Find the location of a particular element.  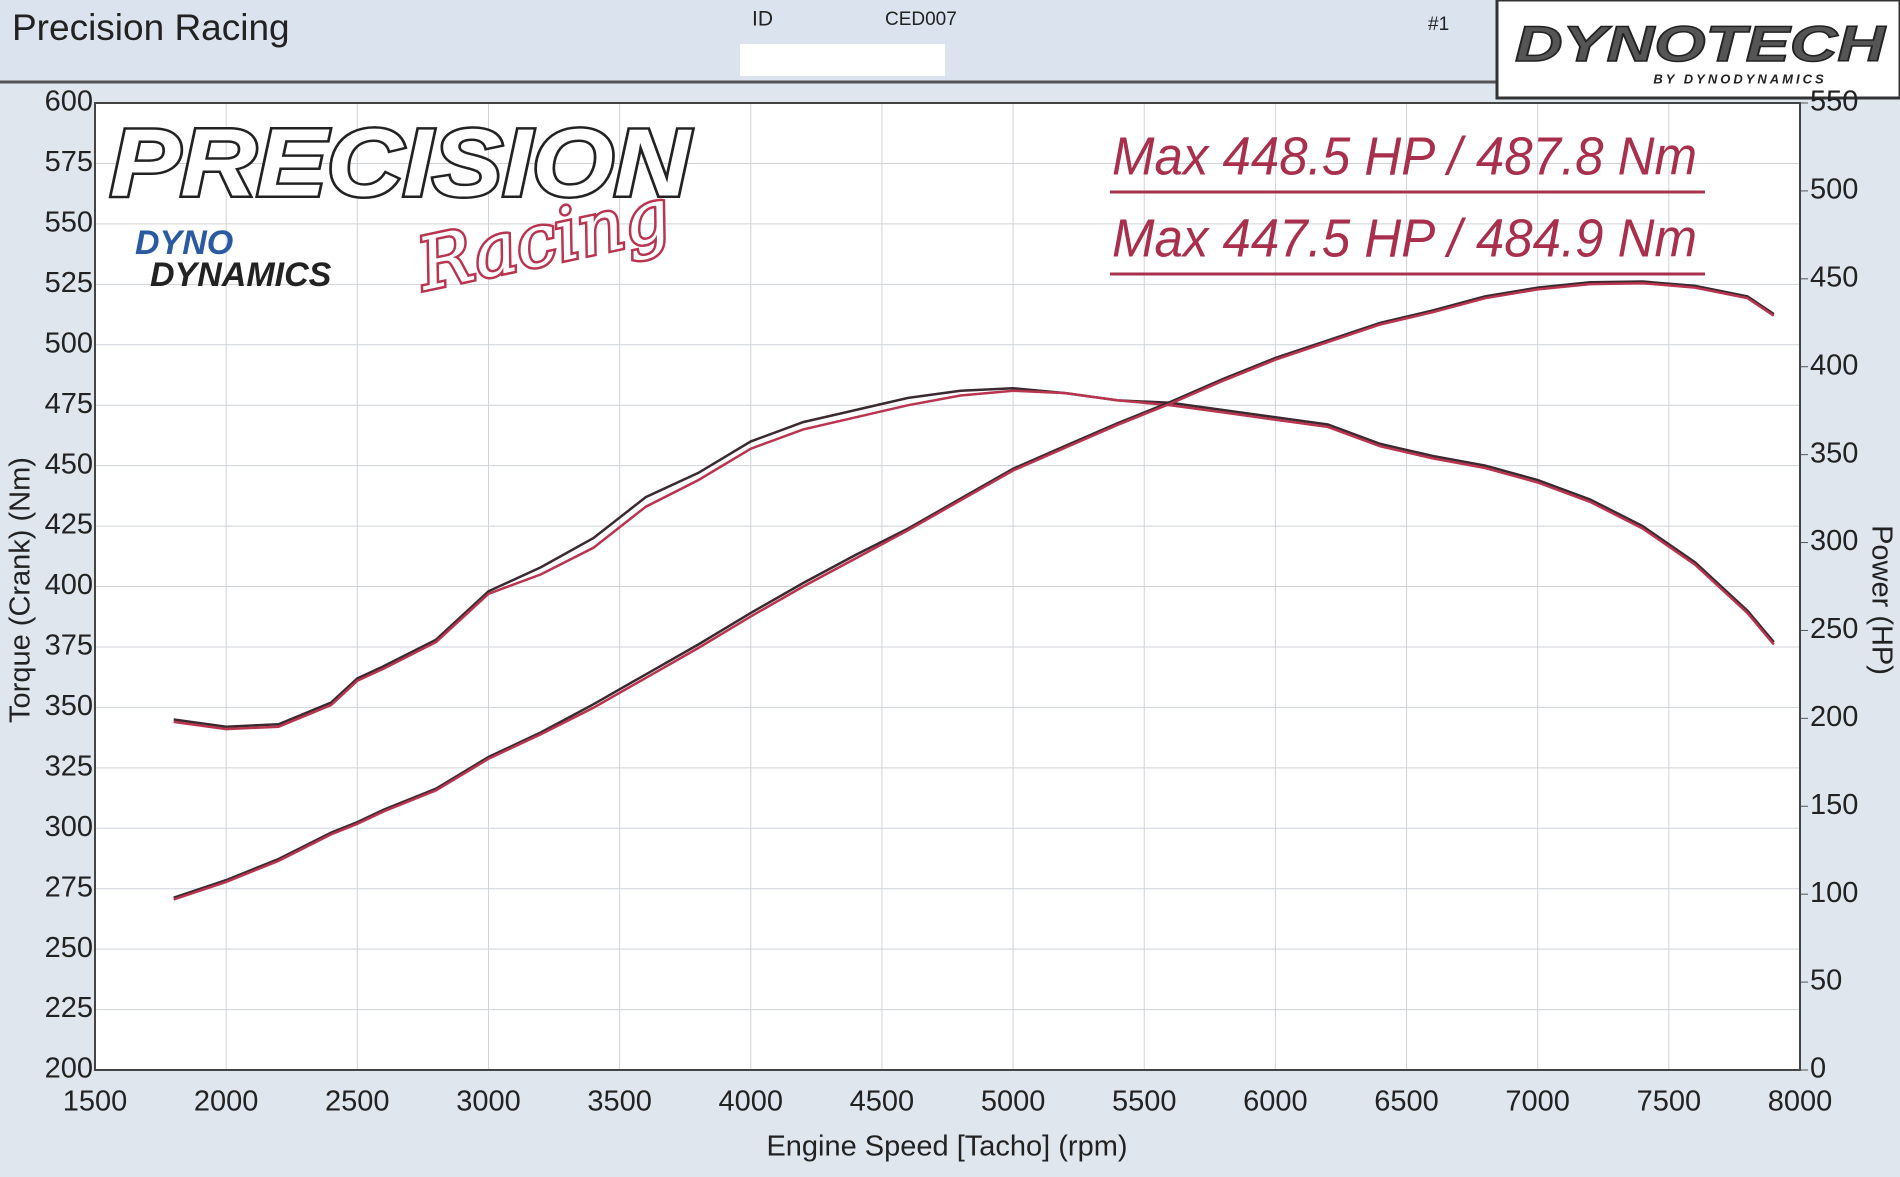

run-number: #1 is located at coordinates (1438, 24).